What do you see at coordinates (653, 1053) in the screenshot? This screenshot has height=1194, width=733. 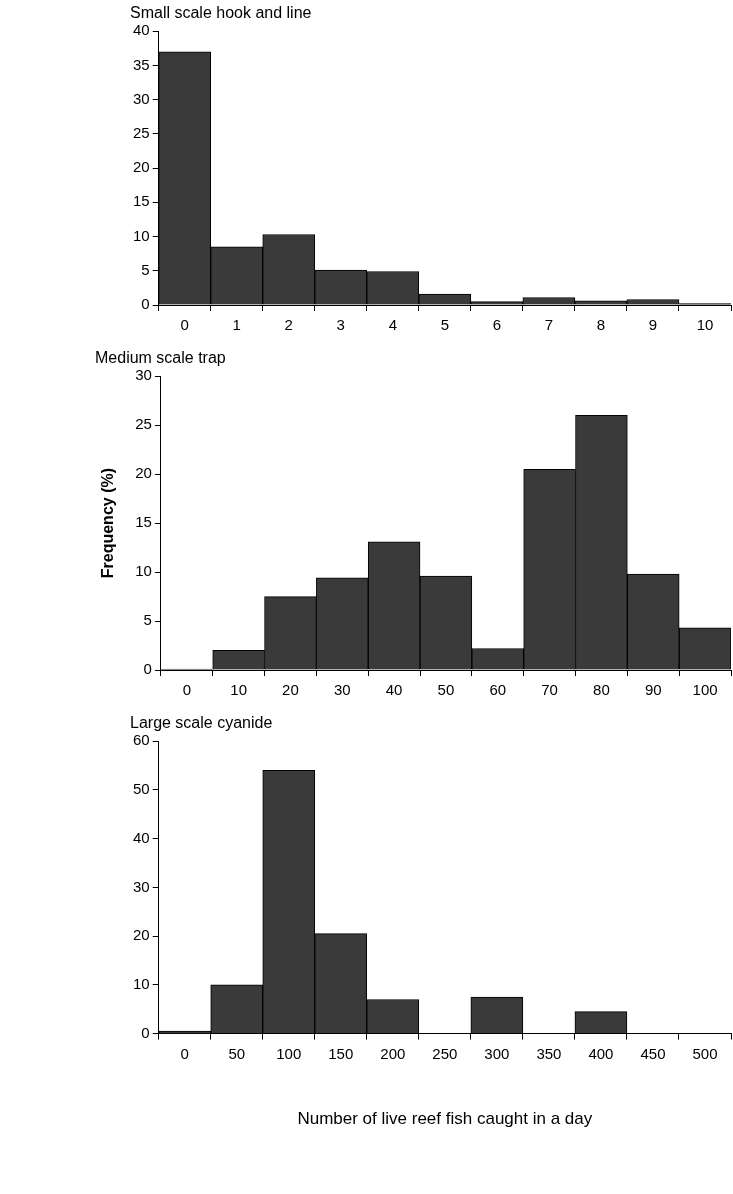 I see `x-tick-label: 450` at bounding box center [653, 1053].